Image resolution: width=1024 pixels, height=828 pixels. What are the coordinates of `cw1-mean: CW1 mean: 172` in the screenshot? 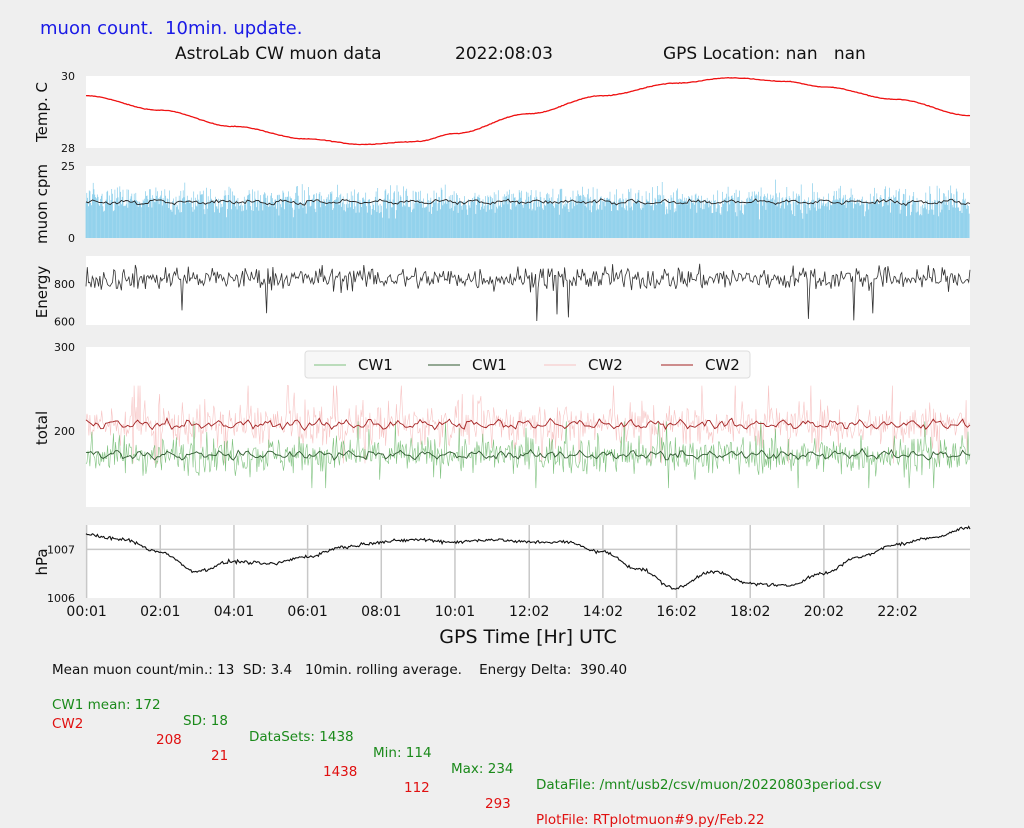 It's located at (106, 705).